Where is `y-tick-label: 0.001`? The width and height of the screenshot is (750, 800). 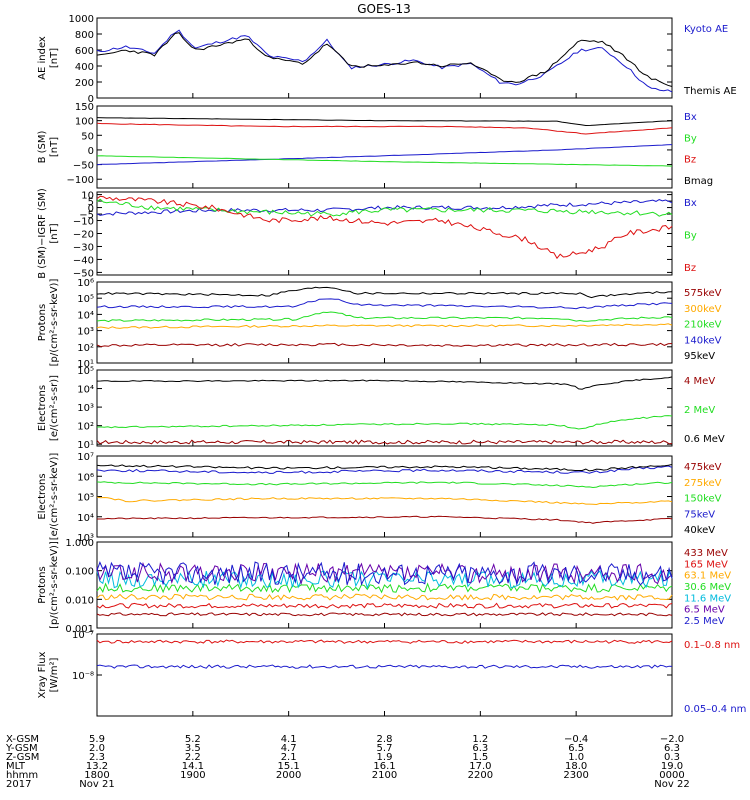
y-tick-label: 0.001 is located at coordinates (79, 629).